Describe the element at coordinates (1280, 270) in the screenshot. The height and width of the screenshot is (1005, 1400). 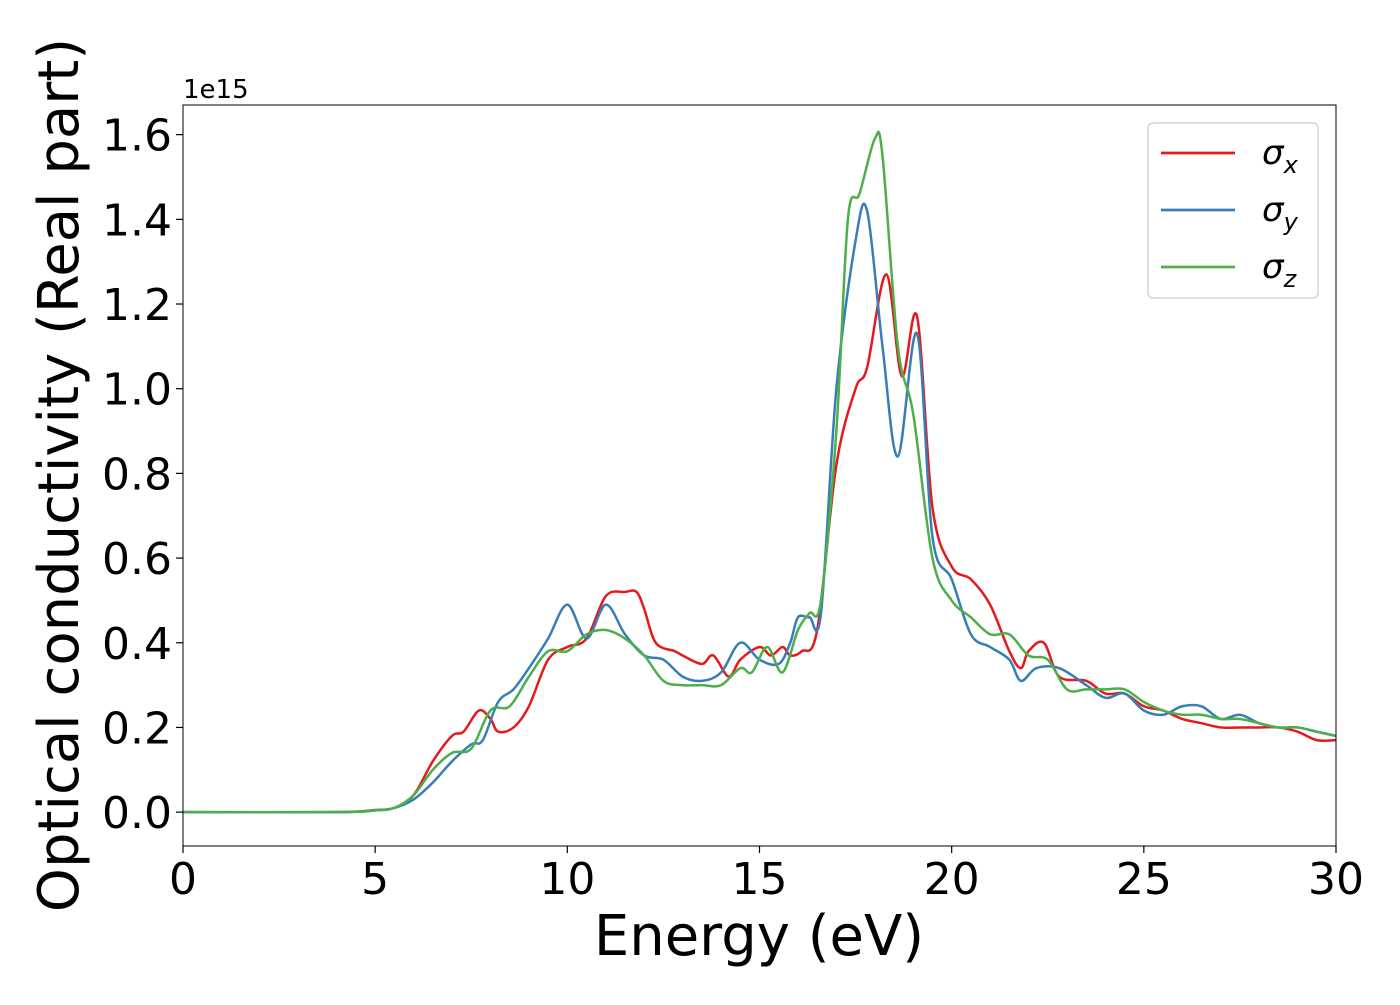
I see `legend-label-z: σz` at that location.